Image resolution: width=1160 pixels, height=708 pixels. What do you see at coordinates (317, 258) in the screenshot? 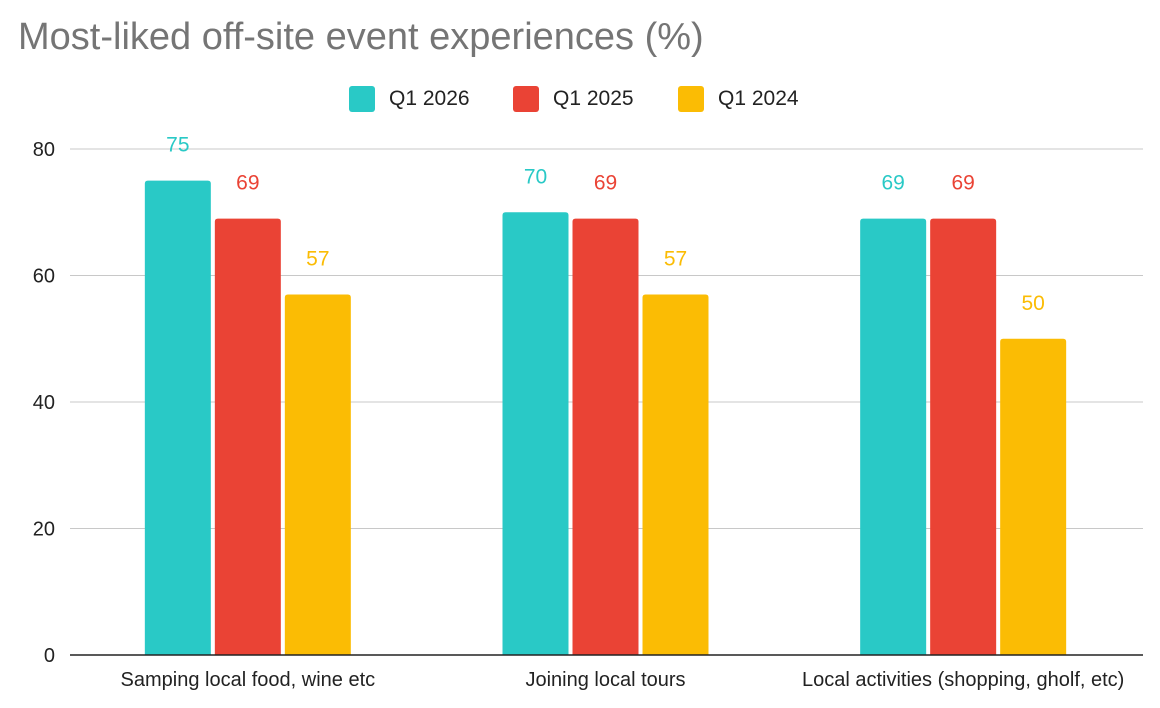
I see `data-label-0-2: 57` at bounding box center [317, 258].